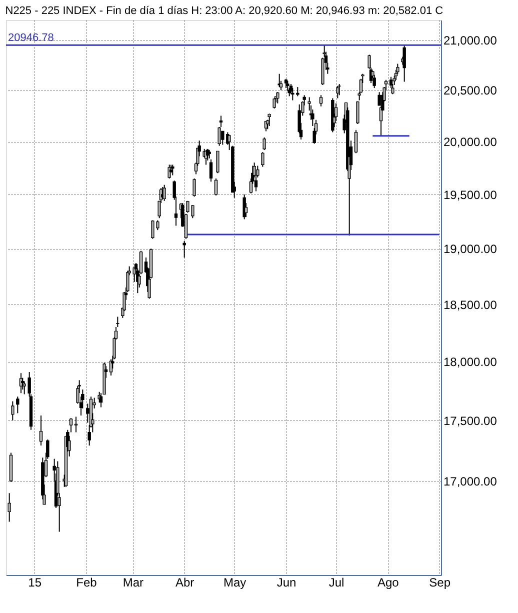 The width and height of the screenshot is (518, 613). What do you see at coordinates (471, 249) in the screenshot?
I see `y-tick-label: 19,000.00` at bounding box center [471, 249].